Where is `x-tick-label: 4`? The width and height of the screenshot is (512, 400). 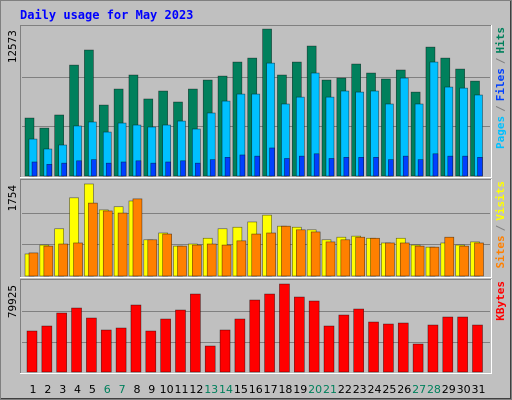 x-tick-label: 4 is located at coordinates (77, 389).